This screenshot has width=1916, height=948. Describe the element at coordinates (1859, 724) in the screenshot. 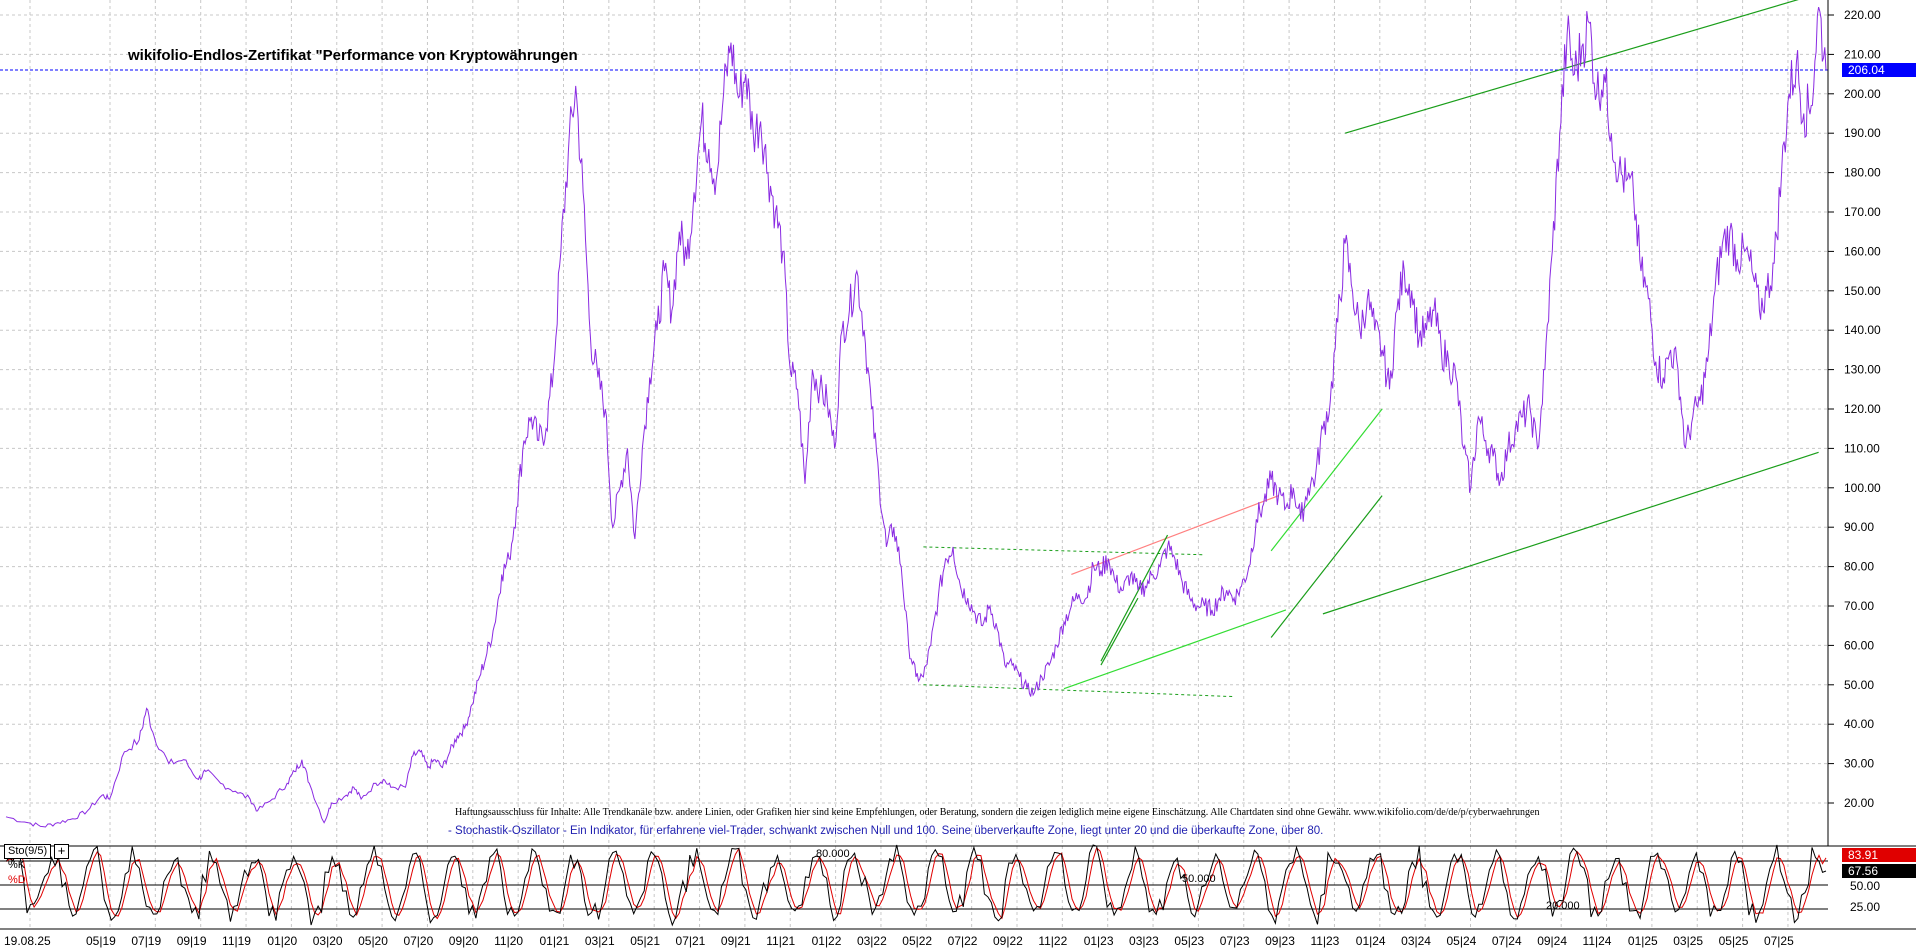

I see `y-tick-label: 40.00` at that location.